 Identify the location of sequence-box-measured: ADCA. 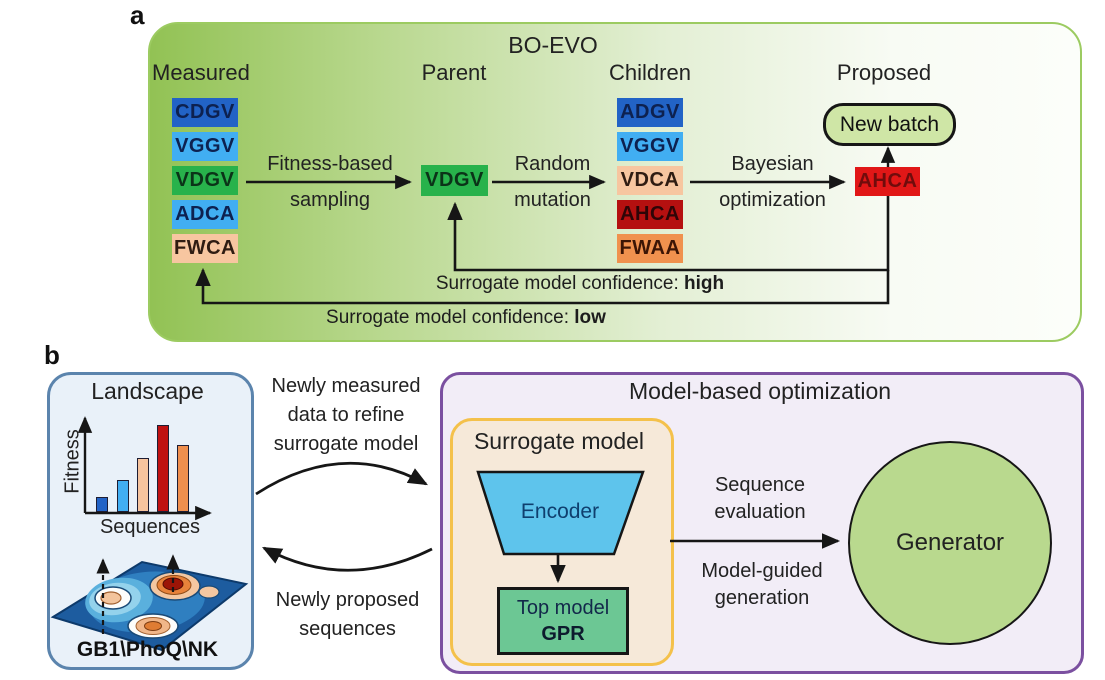
(205, 214).